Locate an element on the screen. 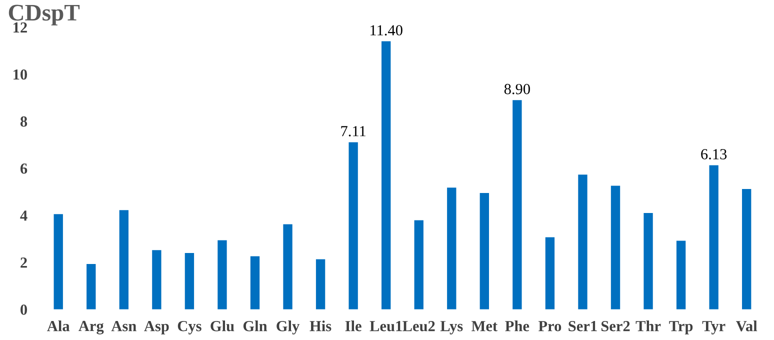  y-tick-label: 6 is located at coordinates (24, 168).